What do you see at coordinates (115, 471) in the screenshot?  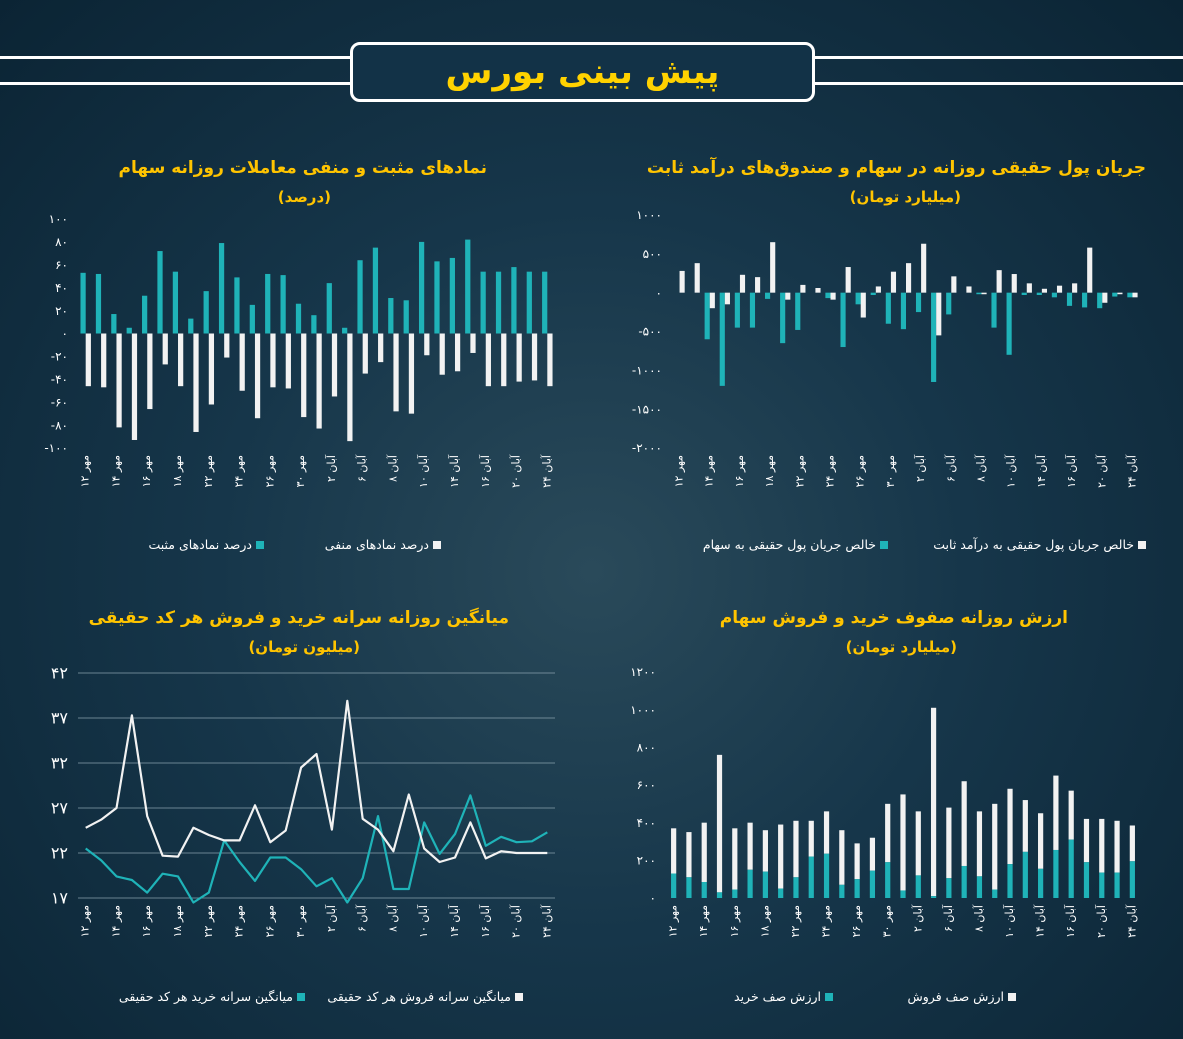 I see `x-tick-label: ۱۴ مهر` at bounding box center [115, 471].